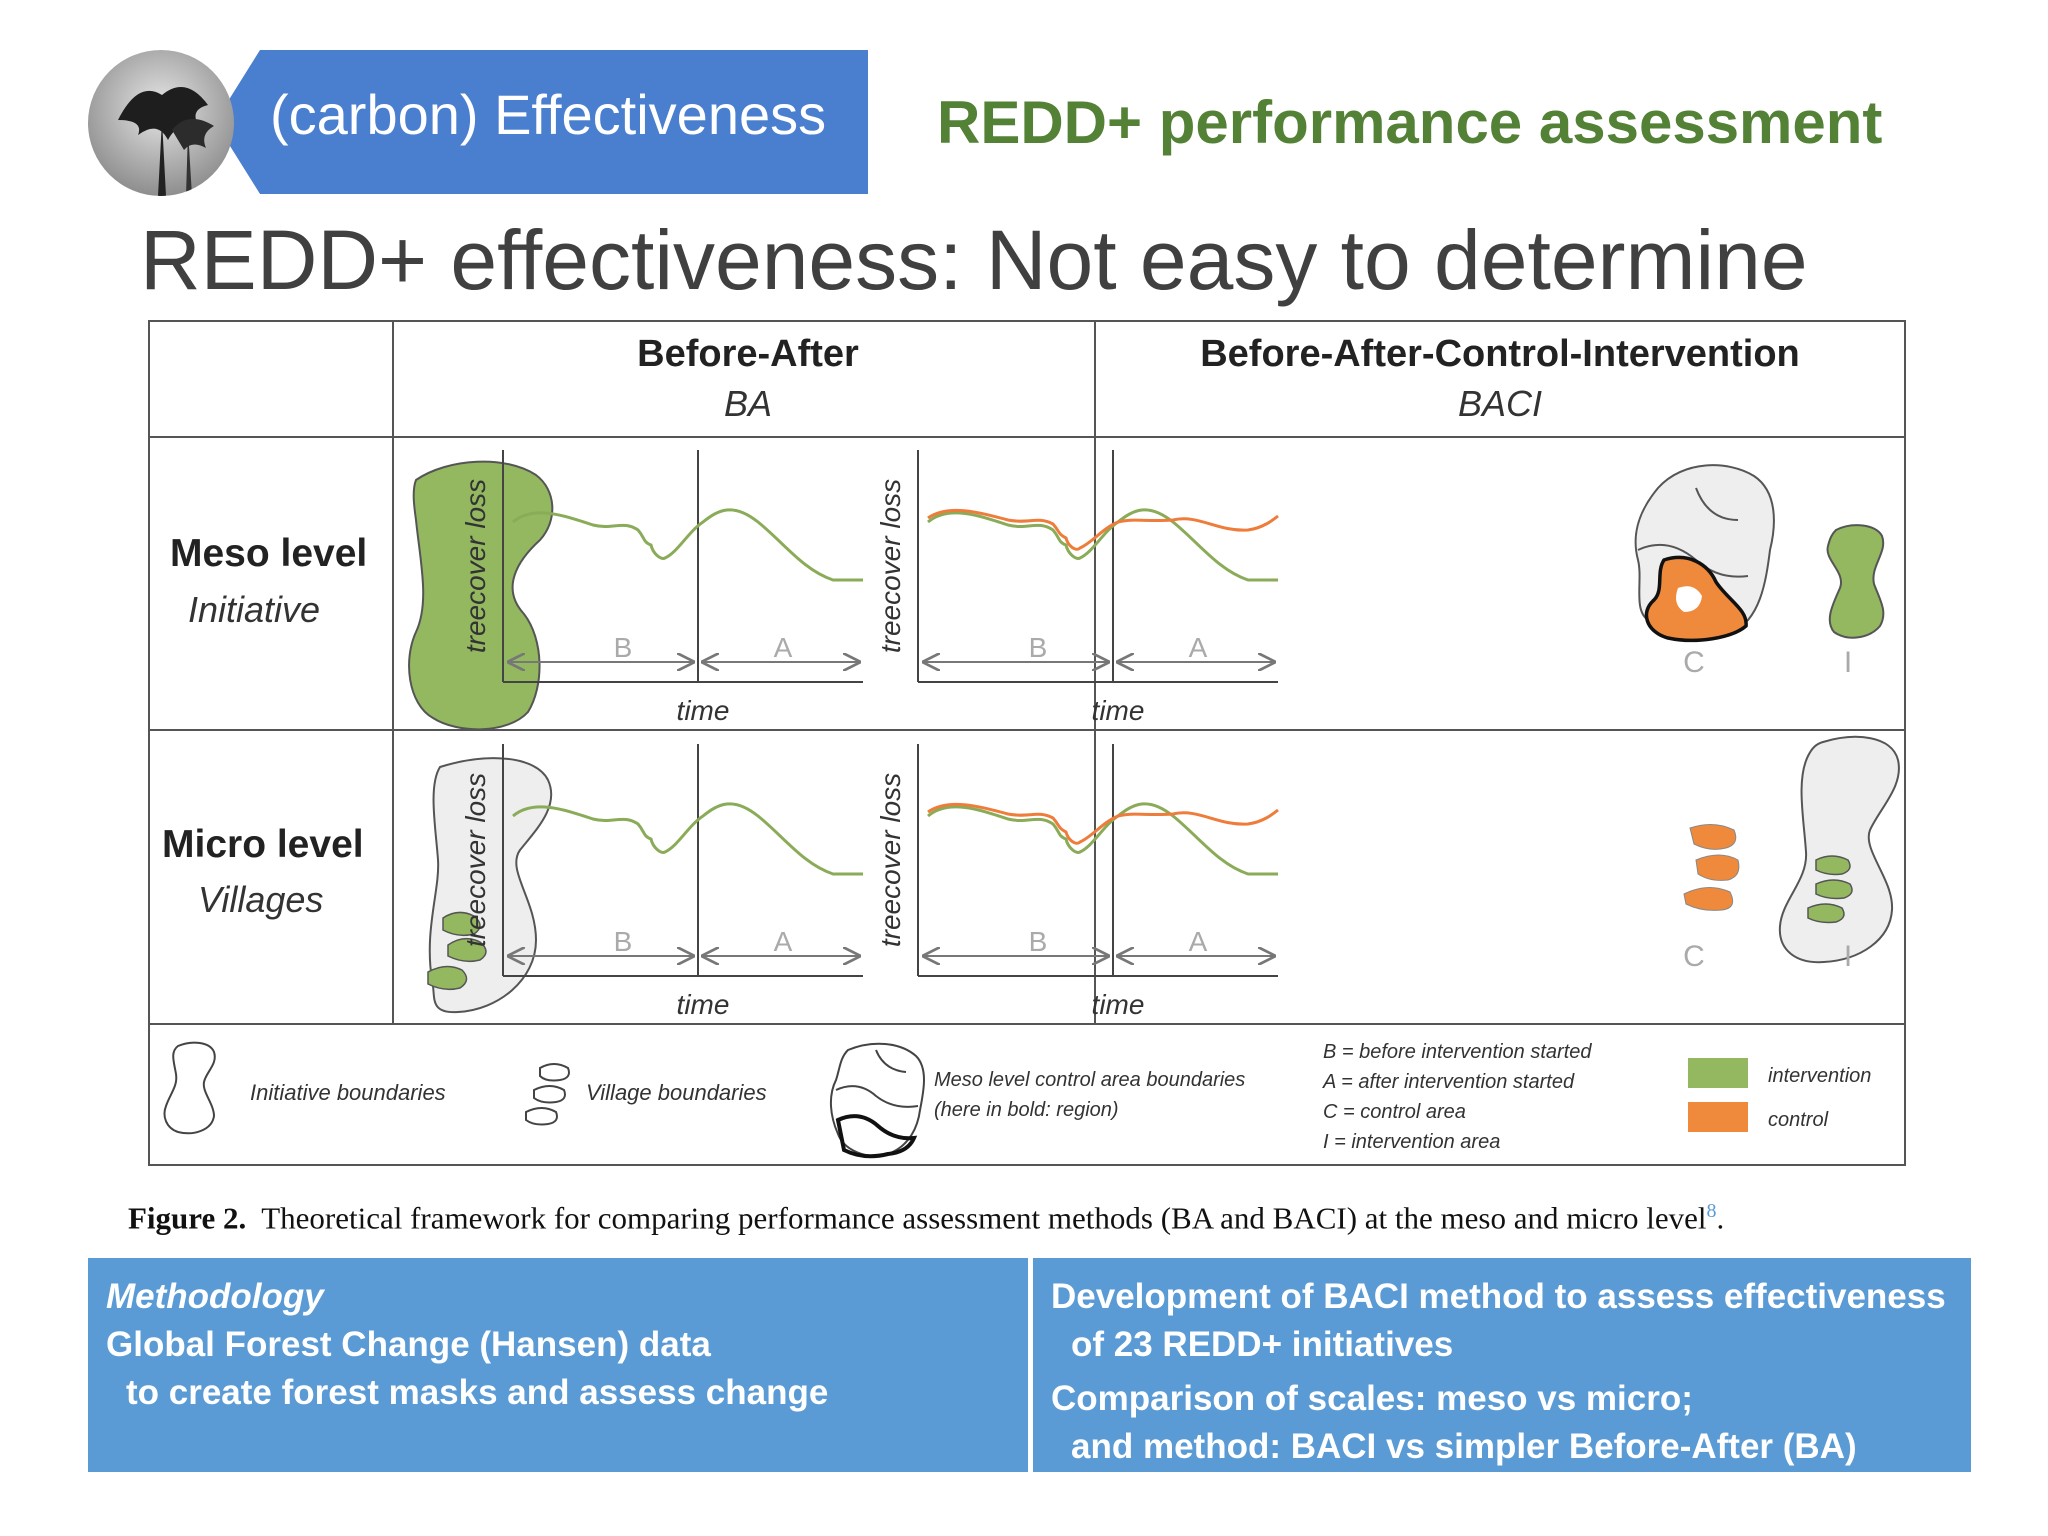 This screenshot has width=2048, height=1536. Describe the element at coordinates (1798, 1120) in the screenshot. I see `legend-control-label: control` at that location.